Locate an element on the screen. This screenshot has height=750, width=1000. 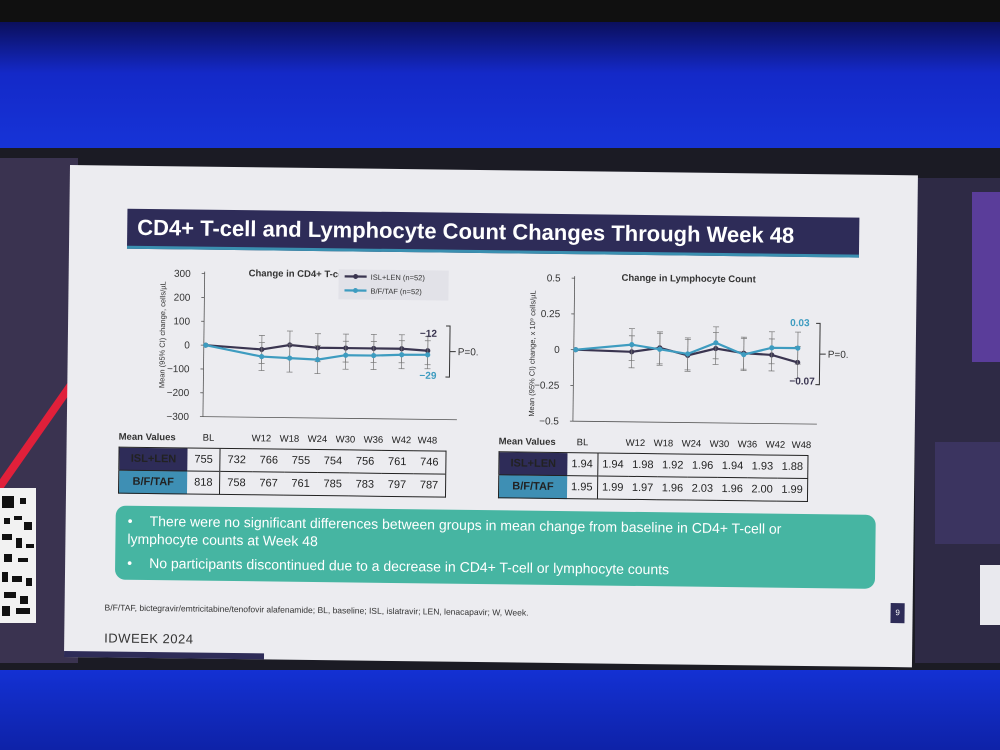
table-cell: 1.97 is located at coordinates (642, 488).